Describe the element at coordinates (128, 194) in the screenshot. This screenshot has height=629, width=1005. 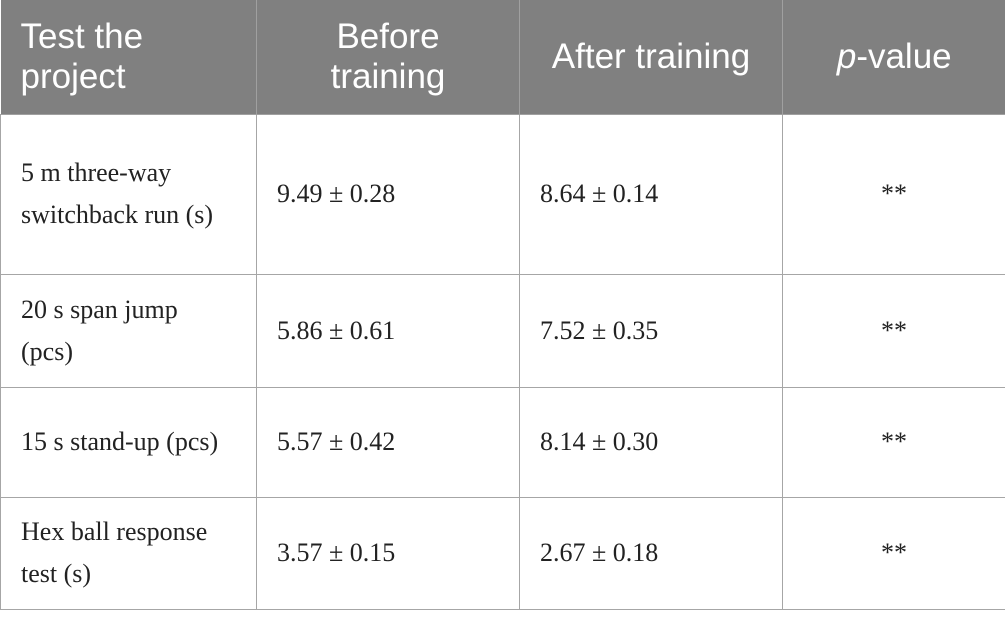
I see `cell-test: 5 m three-way switchback run (s)` at that location.